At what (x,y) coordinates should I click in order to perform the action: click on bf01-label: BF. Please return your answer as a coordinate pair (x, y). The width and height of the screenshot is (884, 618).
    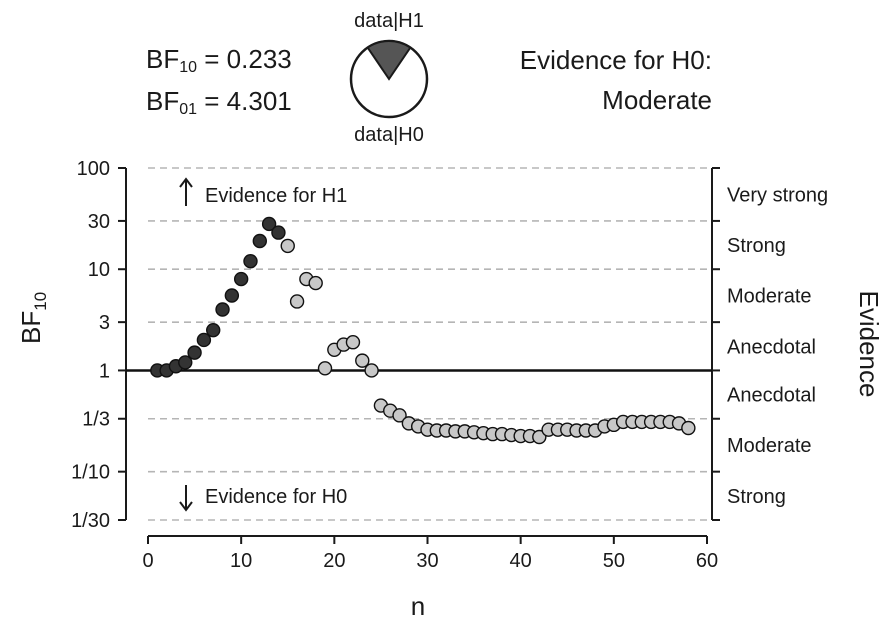
    Looking at the image, I should click on (163, 101).